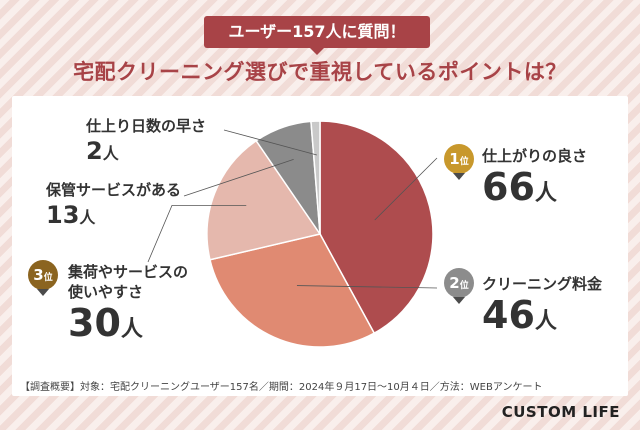 The width and height of the screenshot is (640, 430). What do you see at coordinates (146, 126) in the screenshot?
I see `label-fifth-name: 仕上り日数の早さ` at bounding box center [146, 126].